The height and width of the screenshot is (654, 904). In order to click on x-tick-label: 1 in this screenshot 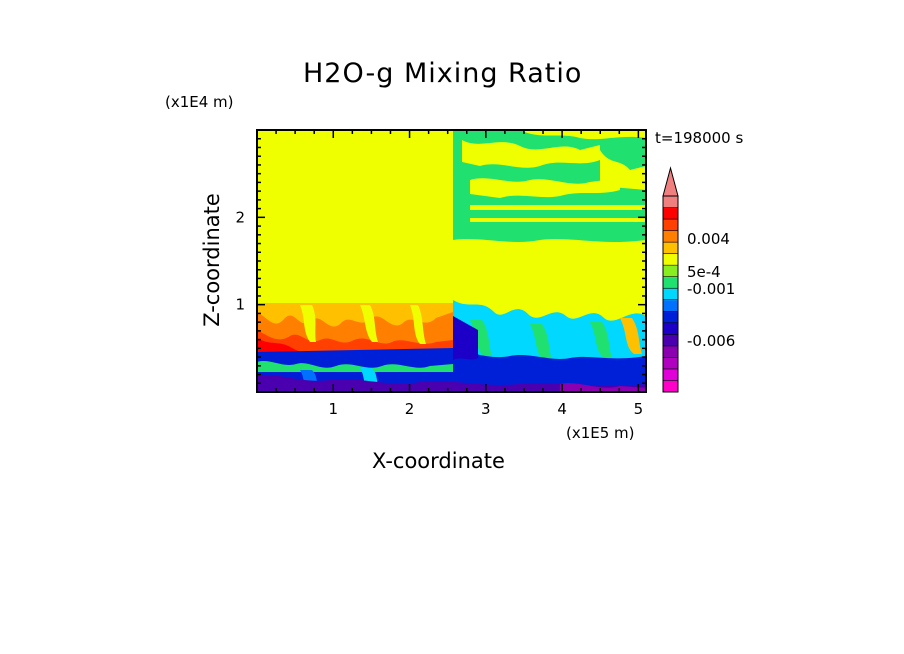, I will do `click(334, 409)`.